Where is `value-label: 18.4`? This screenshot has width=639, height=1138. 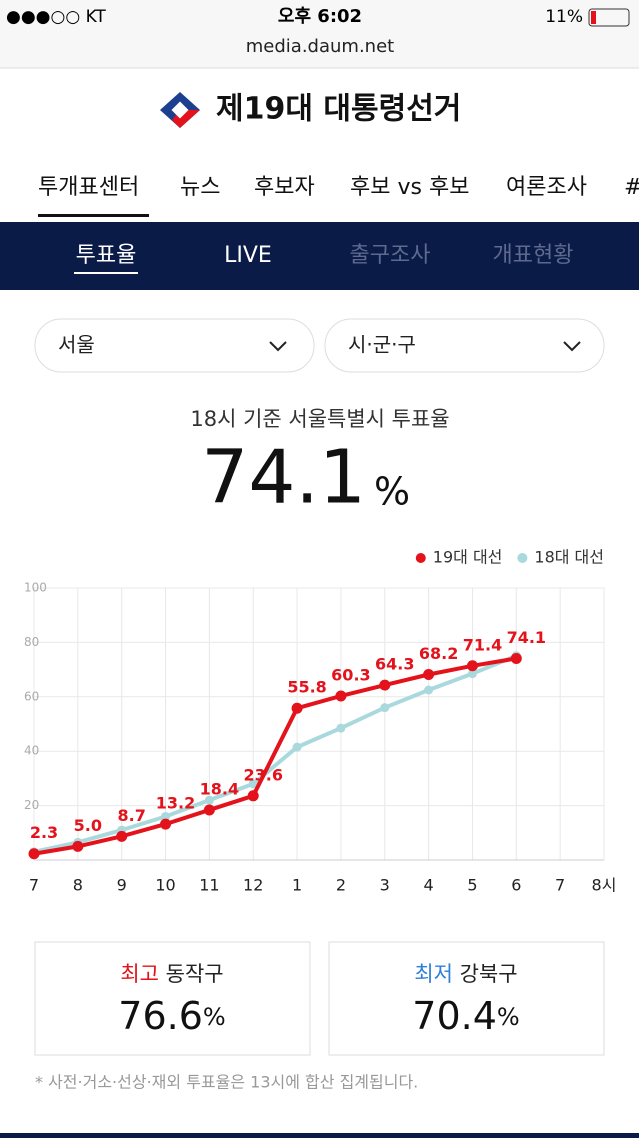
value-label: 18.4 is located at coordinates (219, 788).